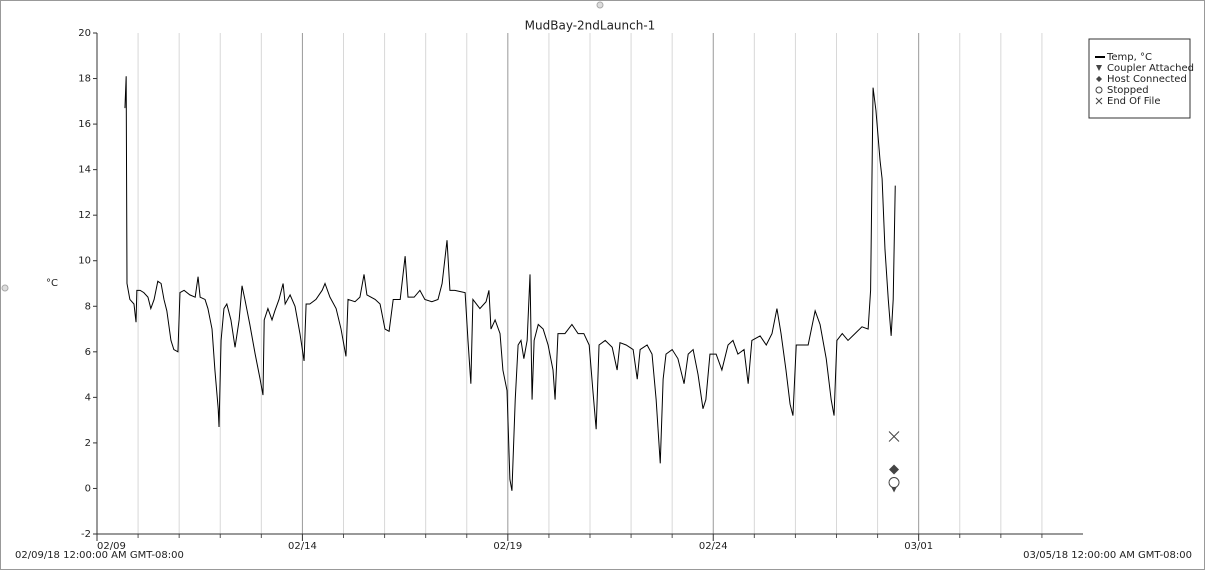 The width and height of the screenshot is (1205, 570). Describe the element at coordinates (52, 283) in the screenshot. I see `y-axis-label: °C` at that location.